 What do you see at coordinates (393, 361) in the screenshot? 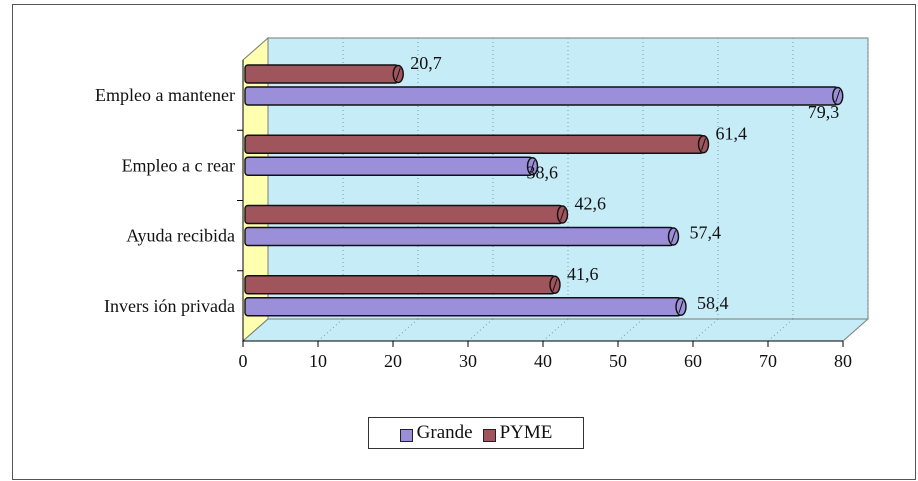
I see `x-tick-label: 20` at bounding box center [393, 361].